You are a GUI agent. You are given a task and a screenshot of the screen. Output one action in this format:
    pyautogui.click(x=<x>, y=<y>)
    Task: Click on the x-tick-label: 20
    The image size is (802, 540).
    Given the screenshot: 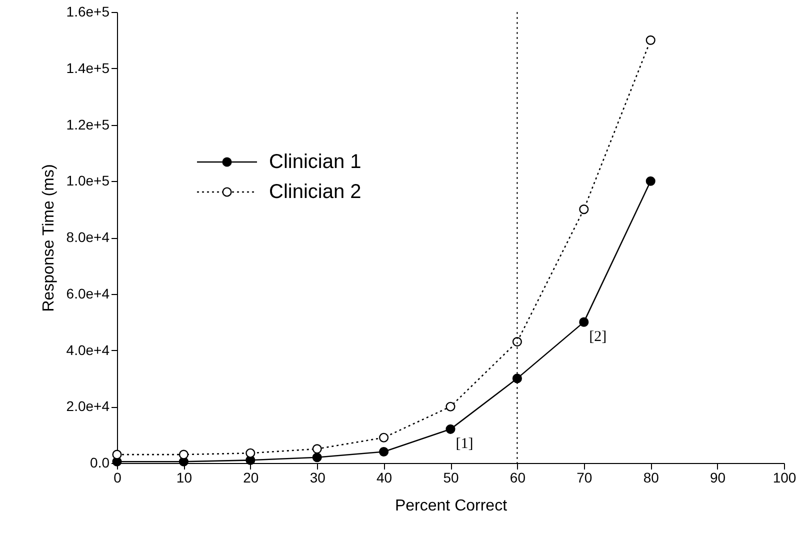 What is the action you would take?
    pyautogui.click(x=251, y=478)
    